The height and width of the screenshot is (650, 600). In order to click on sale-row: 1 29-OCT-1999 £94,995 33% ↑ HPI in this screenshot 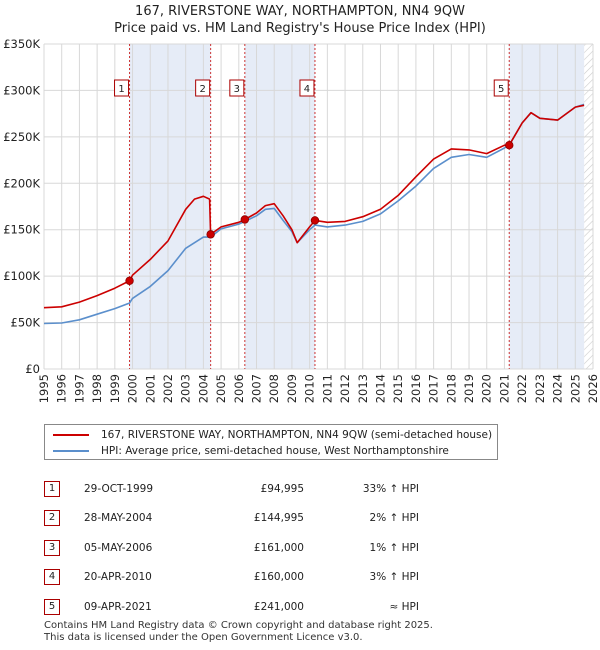, I will do `click(231, 489)`.